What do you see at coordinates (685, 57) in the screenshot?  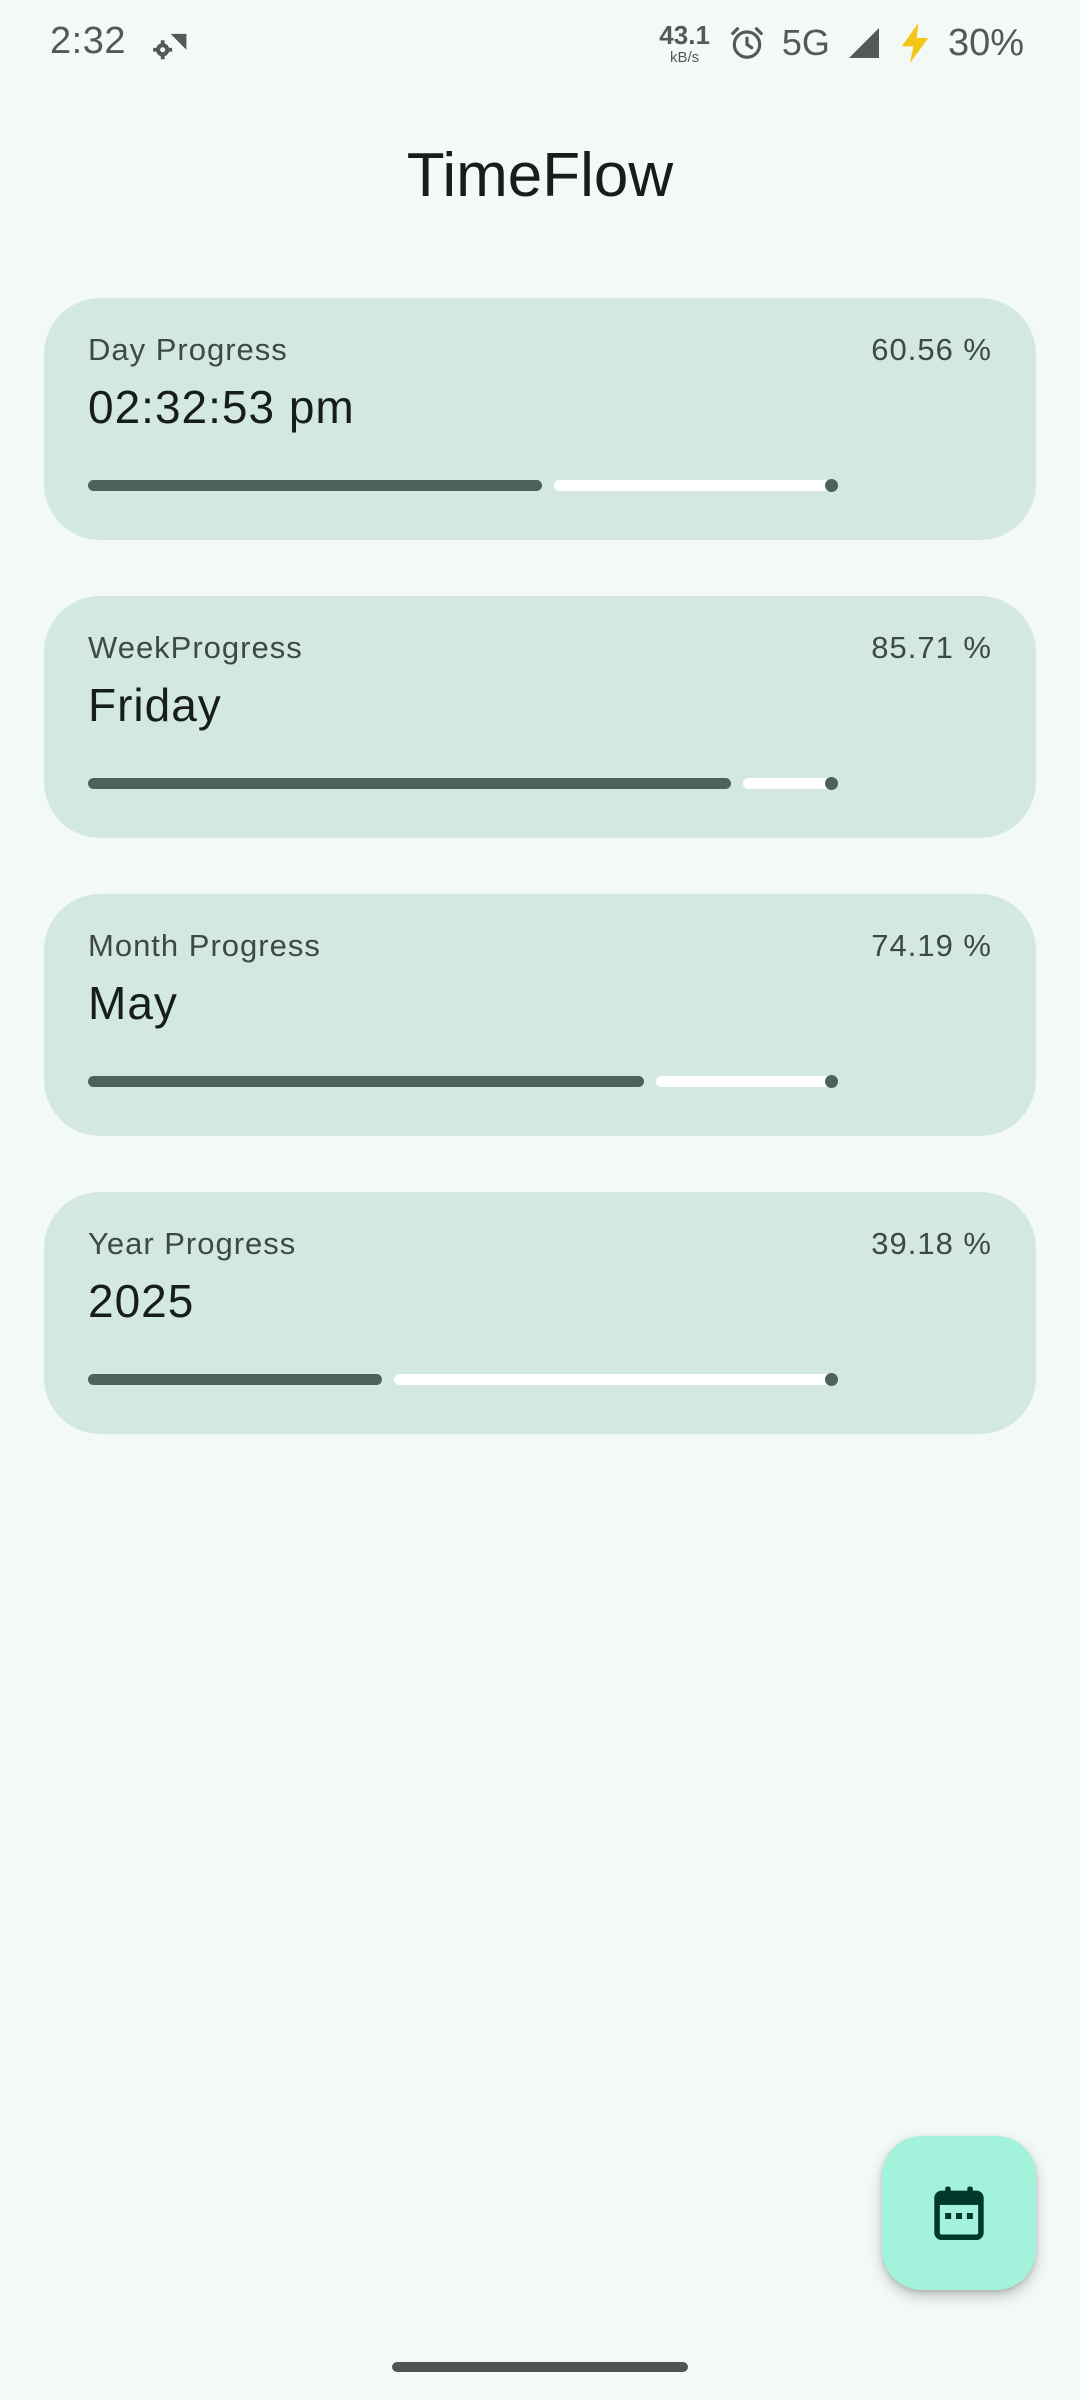 I see `network-speed-unit: kB/s` at bounding box center [685, 57].